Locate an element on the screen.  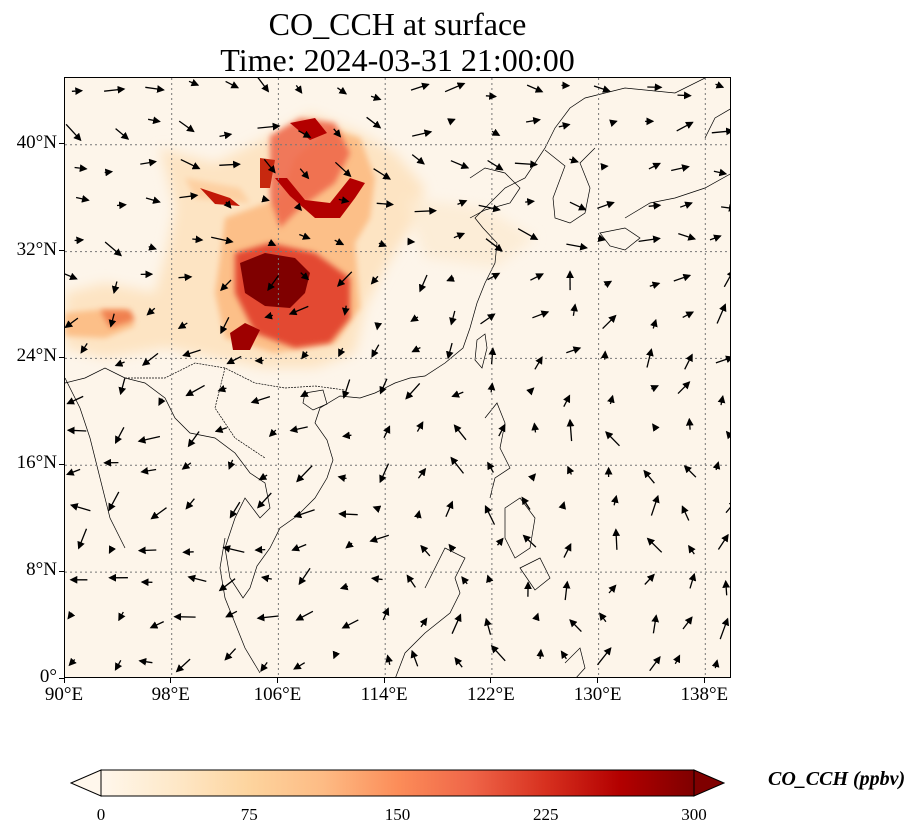
colorbar-tick-label: 75 is located at coordinates (249, 814).